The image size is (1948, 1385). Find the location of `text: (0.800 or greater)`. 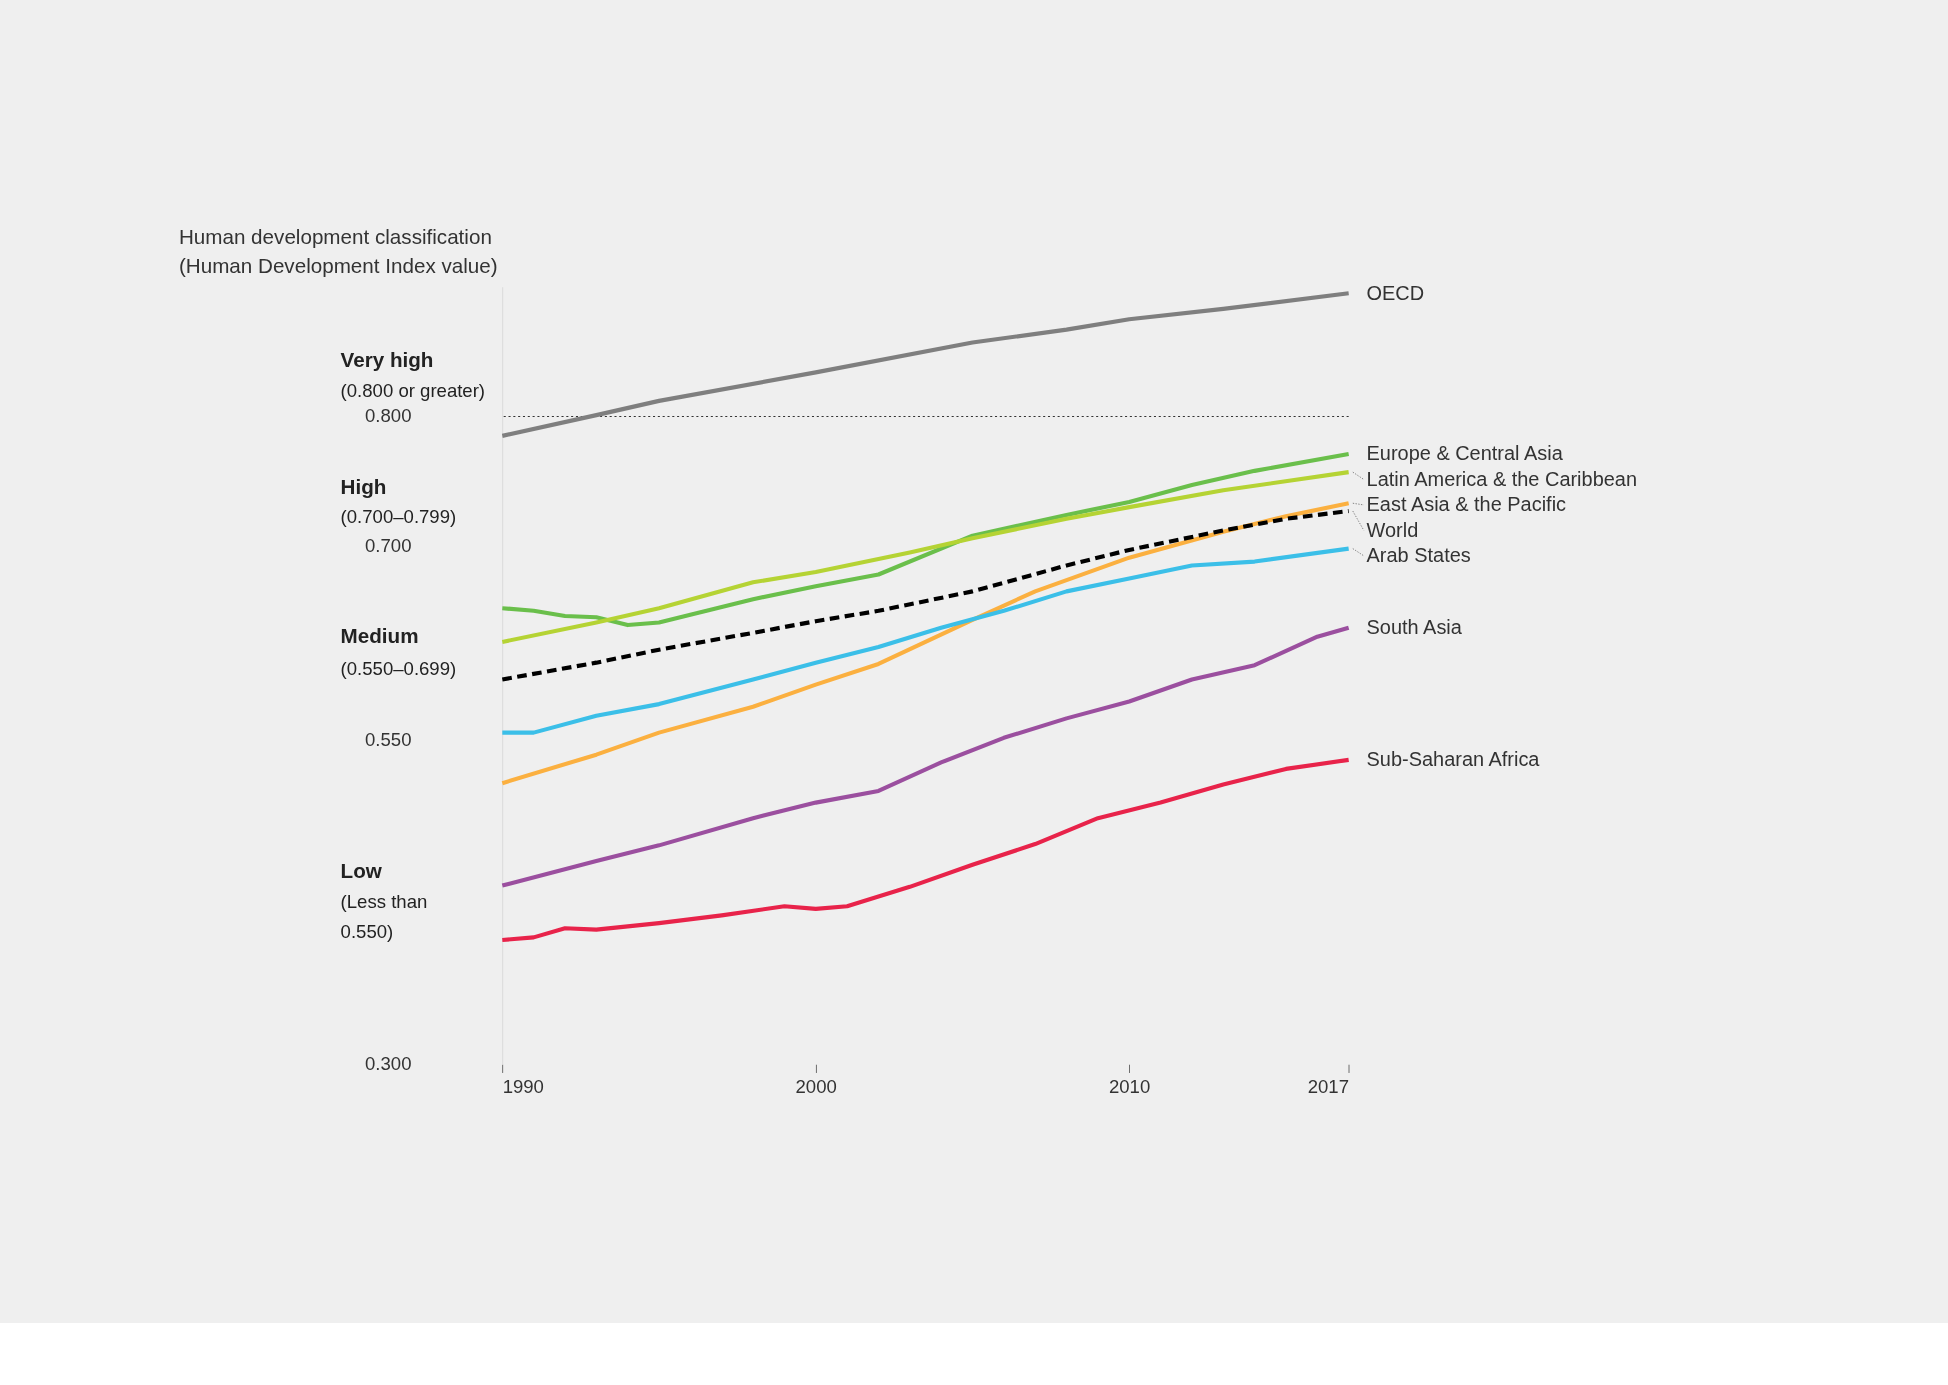

text: (0.800 or greater) is located at coordinates (413, 391).